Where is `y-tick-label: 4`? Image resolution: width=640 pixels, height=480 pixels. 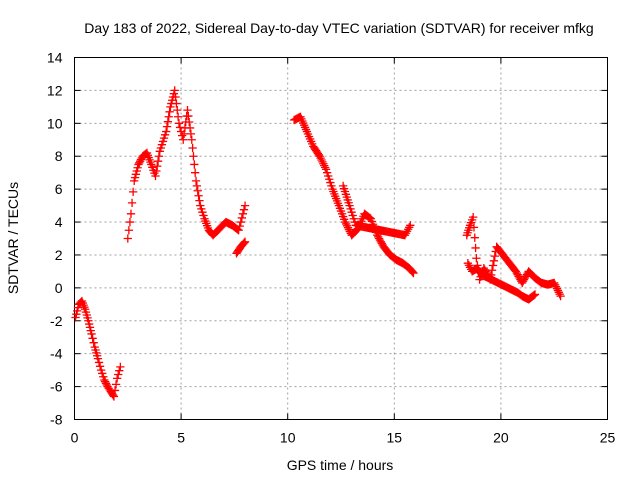 y-tick-label: 4 is located at coordinates (59, 222).